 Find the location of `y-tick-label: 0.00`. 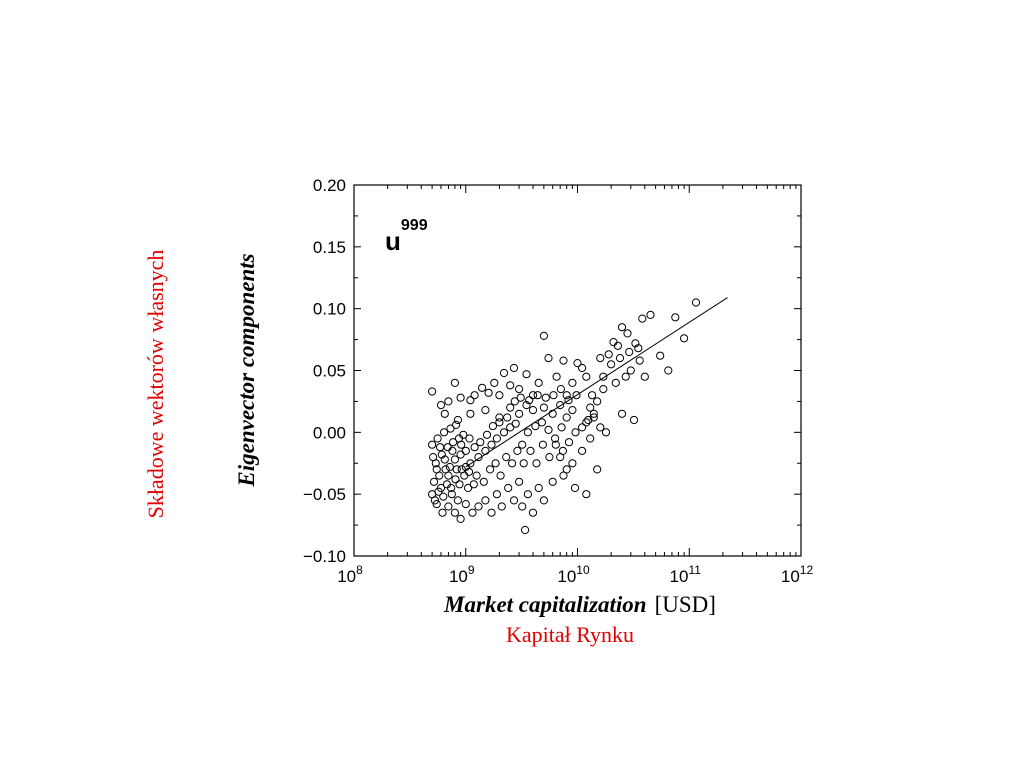

y-tick-label: 0.00 is located at coordinates (329, 432).